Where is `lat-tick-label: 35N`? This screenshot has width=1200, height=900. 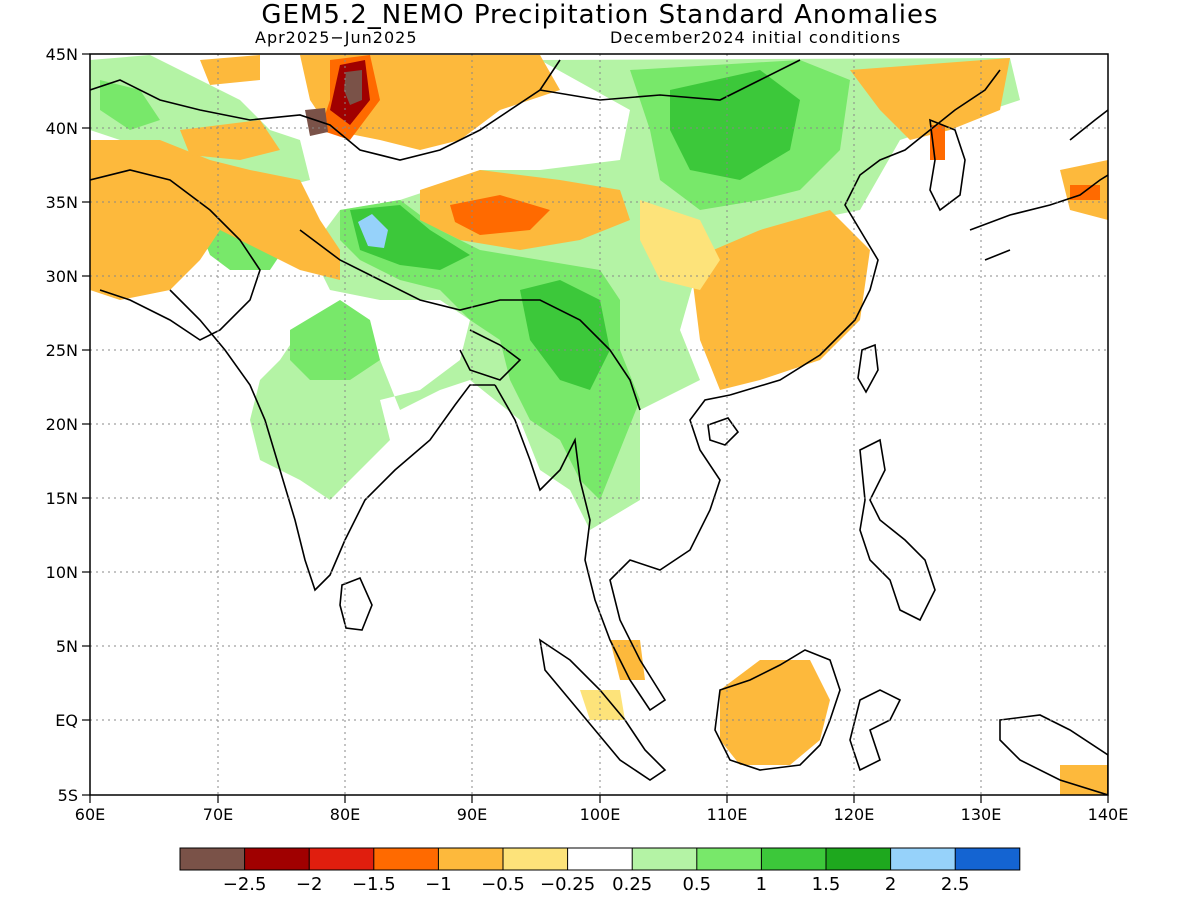
lat-tick-label: 35N is located at coordinates (62, 202).